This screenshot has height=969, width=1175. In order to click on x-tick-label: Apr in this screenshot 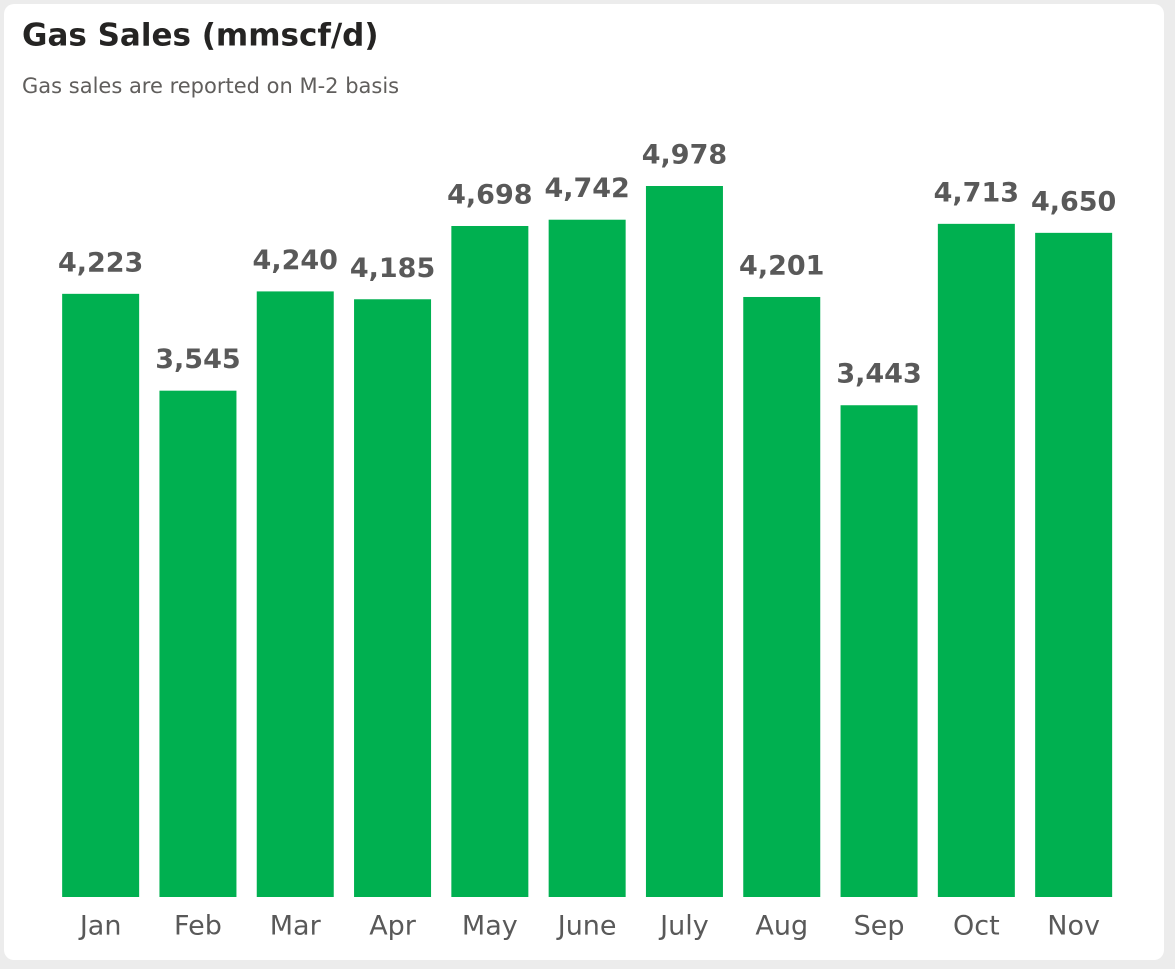, I will do `click(393, 926)`.